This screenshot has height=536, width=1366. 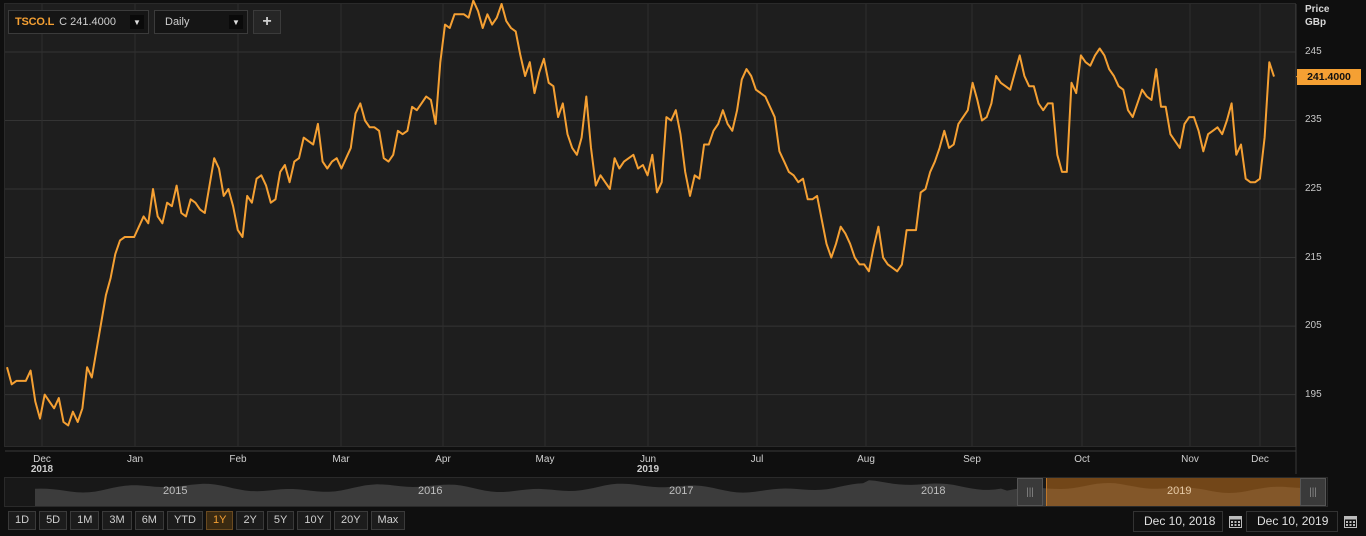 What do you see at coordinates (135, 459) in the screenshot?
I see `x-tick-label: Jan` at bounding box center [135, 459].